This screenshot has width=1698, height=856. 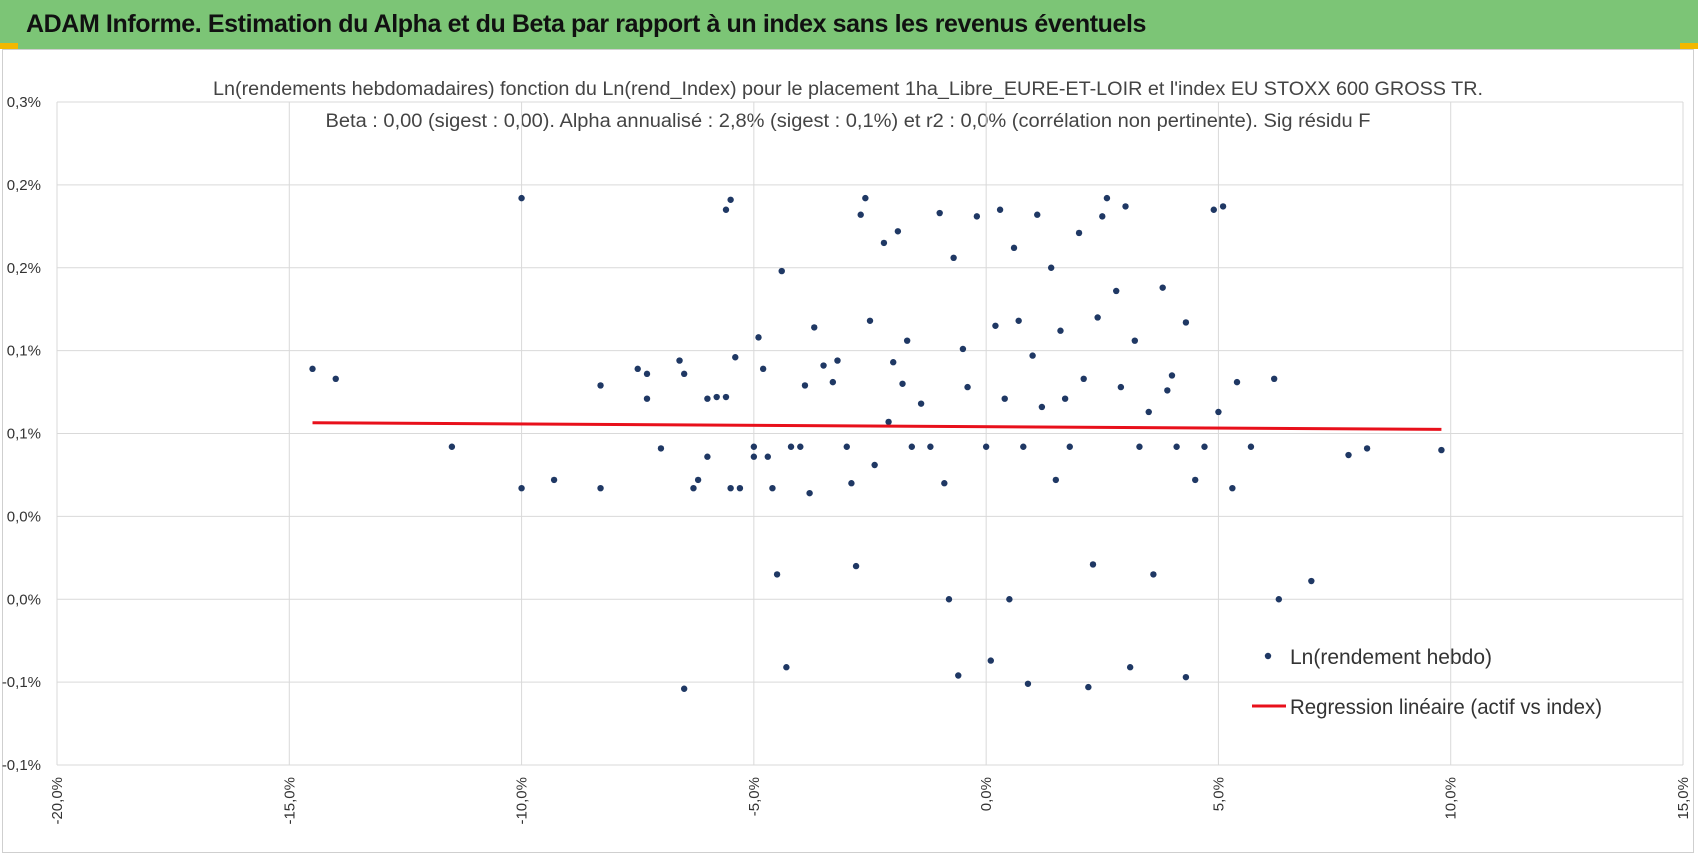 What do you see at coordinates (57, 801) in the screenshot?
I see `x-tick-label: -20,0%` at bounding box center [57, 801].